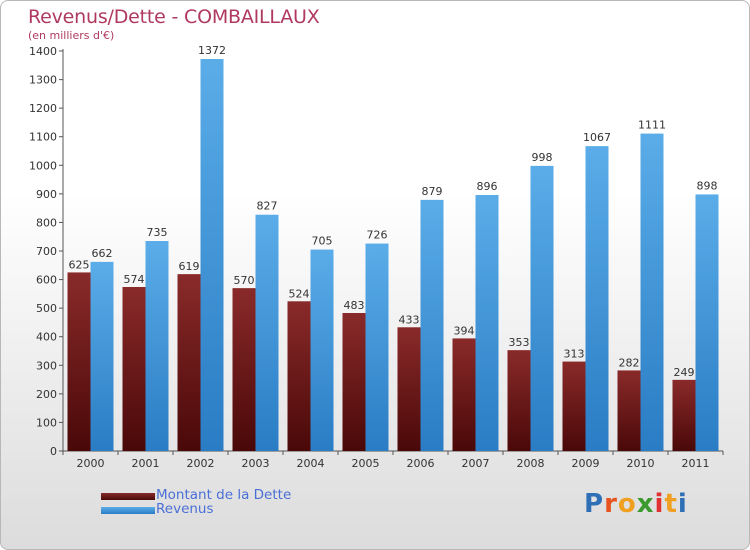 The width and height of the screenshot is (750, 550). What do you see at coordinates (91, 463) in the screenshot?
I see `x-tick-label: 2000` at bounding box center [91, 463].